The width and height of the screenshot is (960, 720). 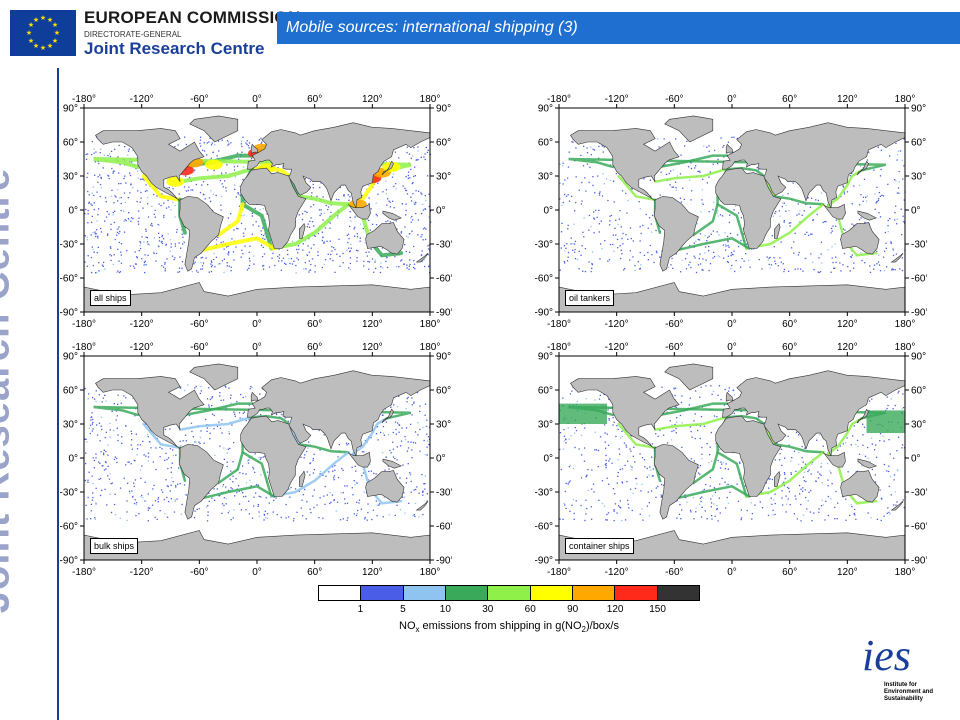 I want to click on colorbar-tick-label: 10, so click(x=445, y=609).